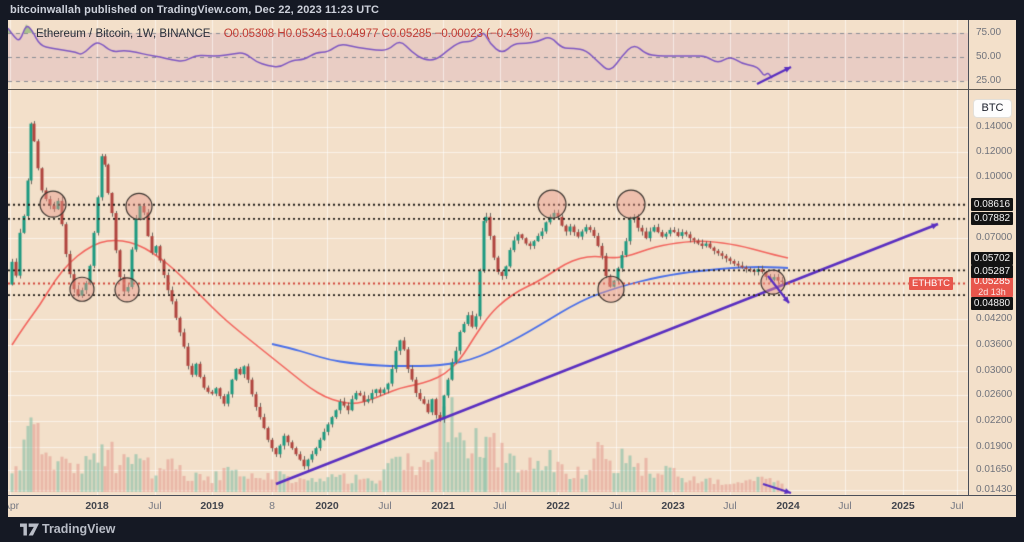  Describe the element at coordinates (989, 32) in the screenshot. I see `price-scale-tick: 75.00` at that location.